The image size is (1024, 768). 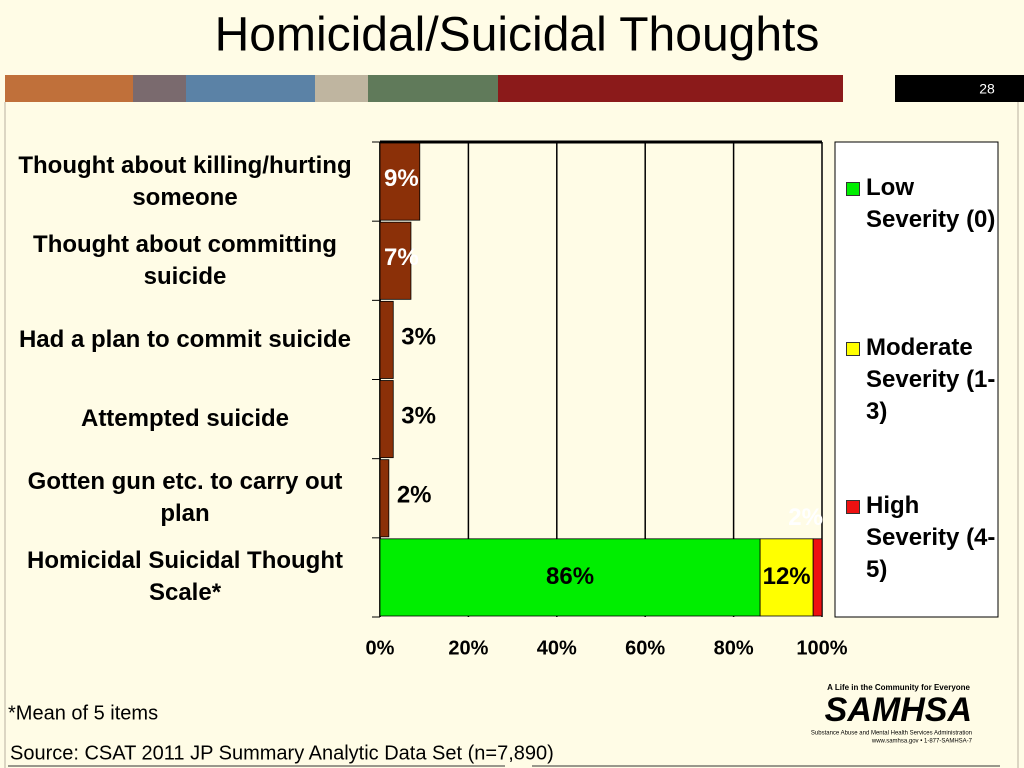 What do you see at coordinates (468, 648) in the screenshot?
I see `x-tick-label: 20%` at bounding box center [468, 648].